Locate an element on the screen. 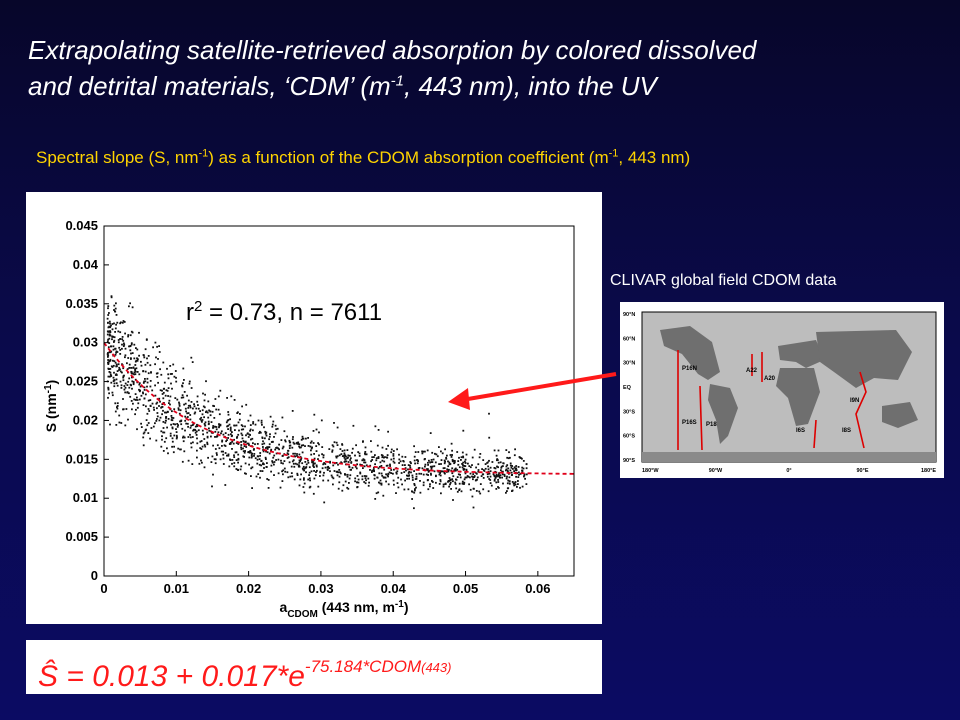  x-tick-label: 0.02 is located at coordinates (248, 588).